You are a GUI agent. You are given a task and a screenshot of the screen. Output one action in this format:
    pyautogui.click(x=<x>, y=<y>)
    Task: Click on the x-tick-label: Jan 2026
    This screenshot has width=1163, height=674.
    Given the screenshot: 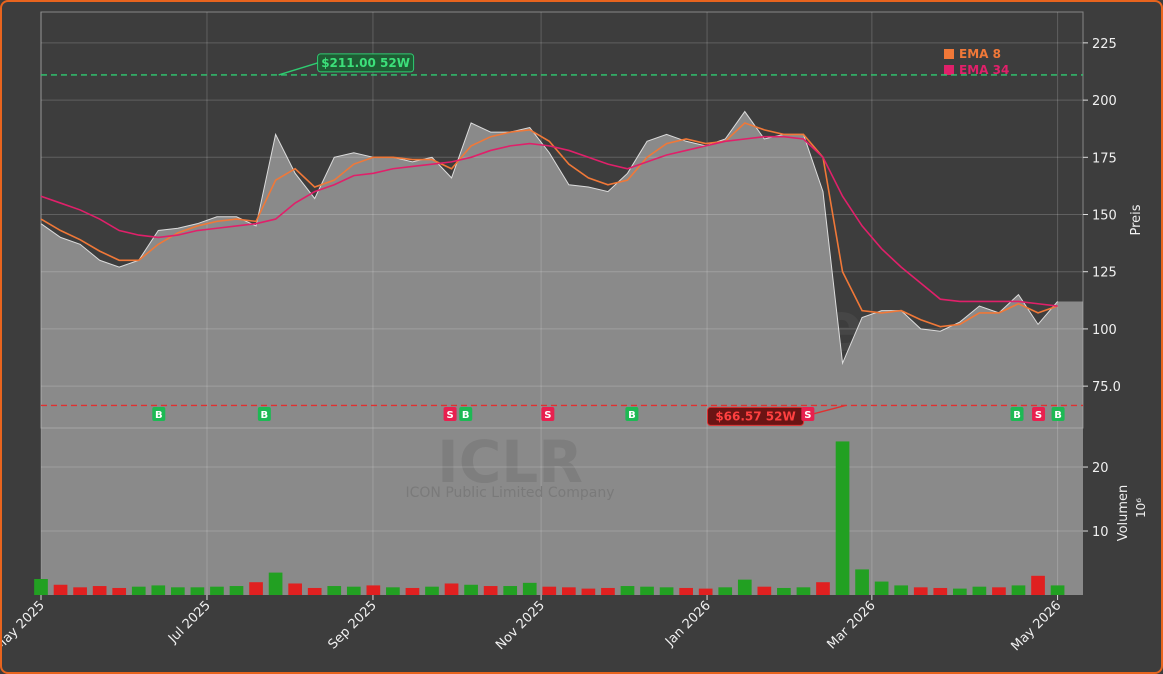 What is the action you would take?
    pyautogui.click(x=688, y=624)
    